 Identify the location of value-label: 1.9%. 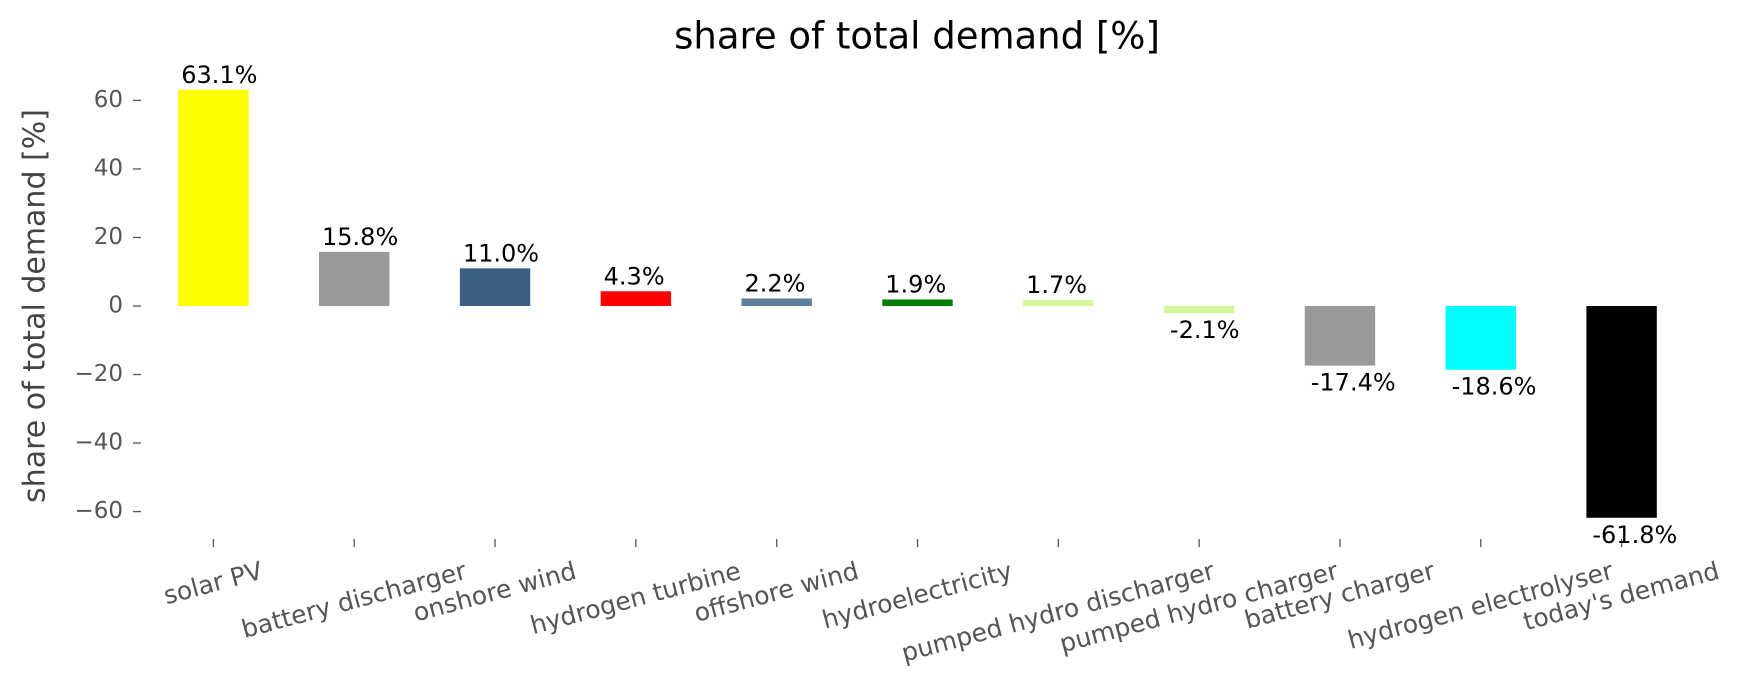
(915, 284).